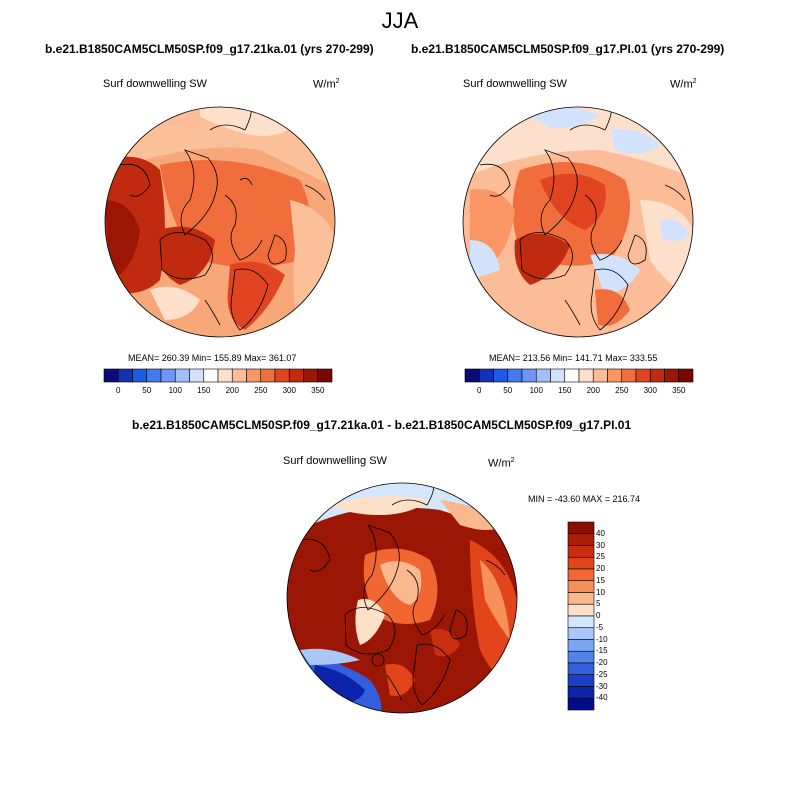  Describe the element at coordinates (400, 20) in the screenshot. I see `figure-title: JJA` at that location.